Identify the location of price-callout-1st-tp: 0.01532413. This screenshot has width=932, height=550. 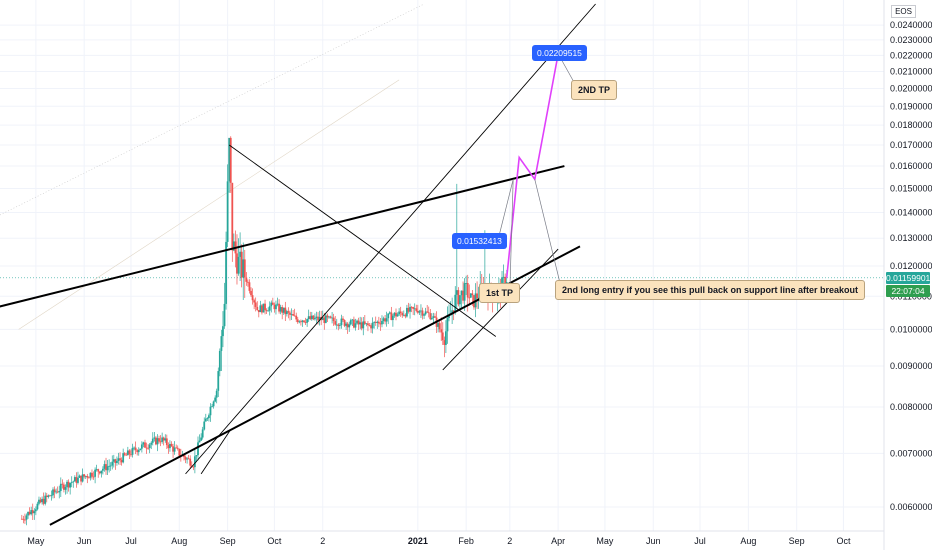
(479, 241).